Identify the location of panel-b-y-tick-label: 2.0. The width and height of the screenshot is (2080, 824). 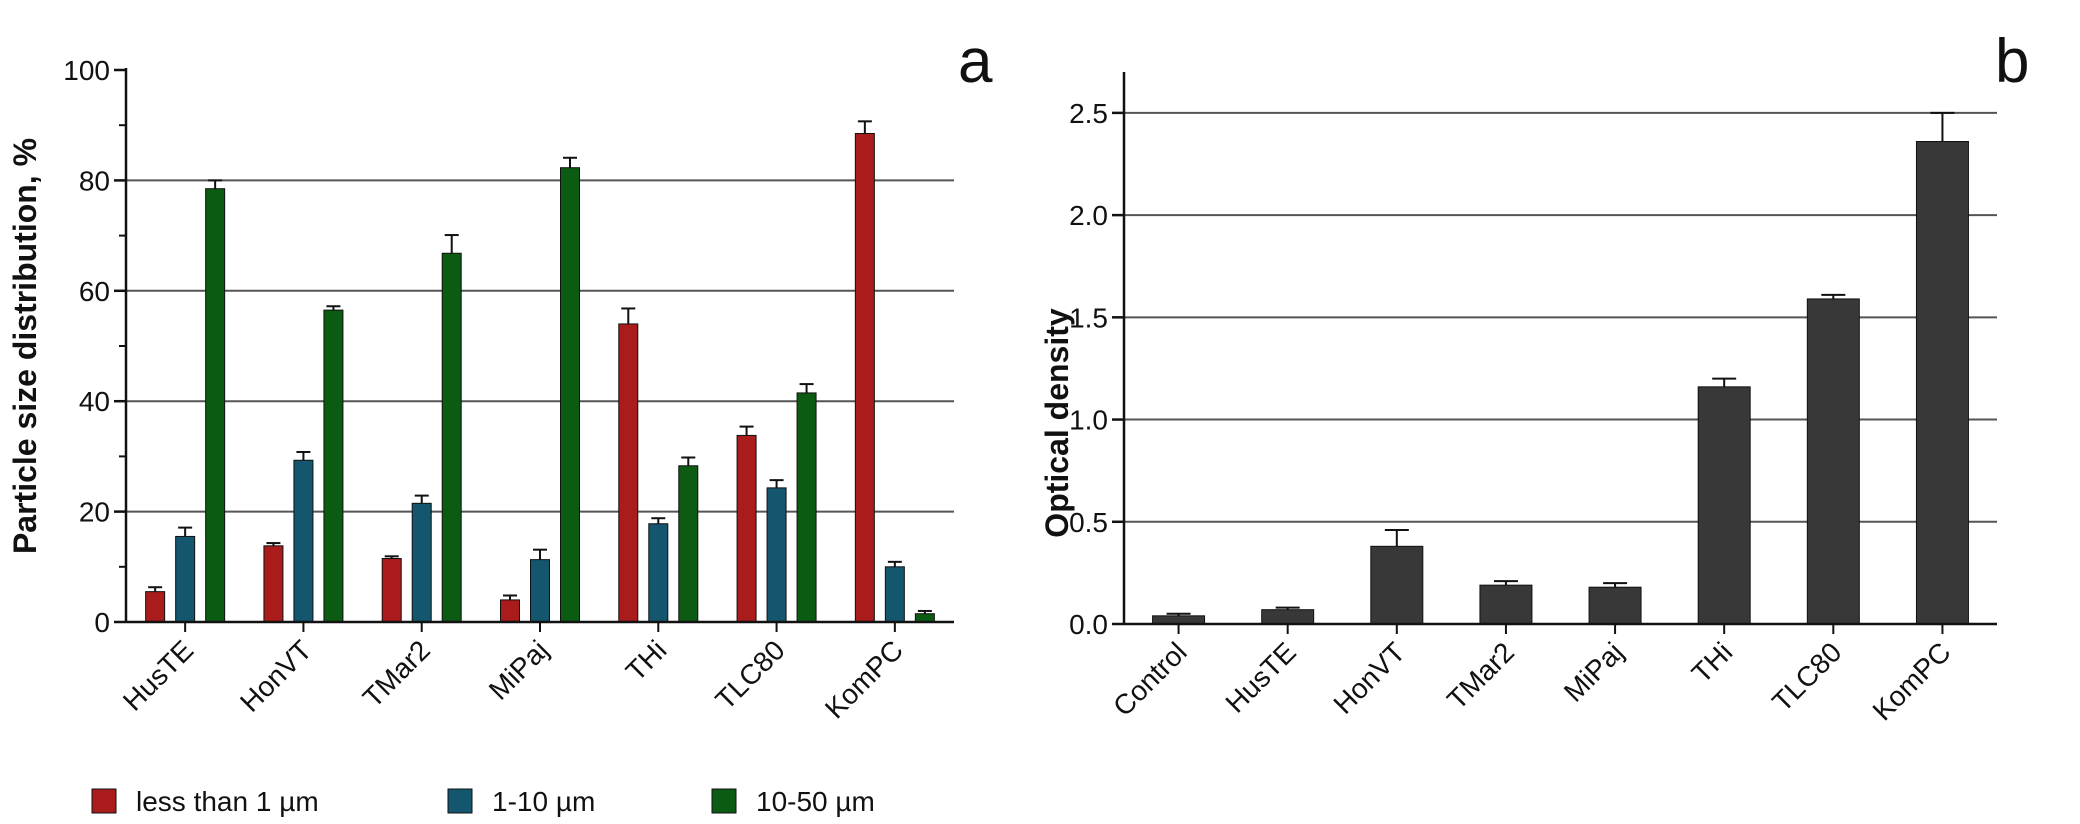
(1088, 215).